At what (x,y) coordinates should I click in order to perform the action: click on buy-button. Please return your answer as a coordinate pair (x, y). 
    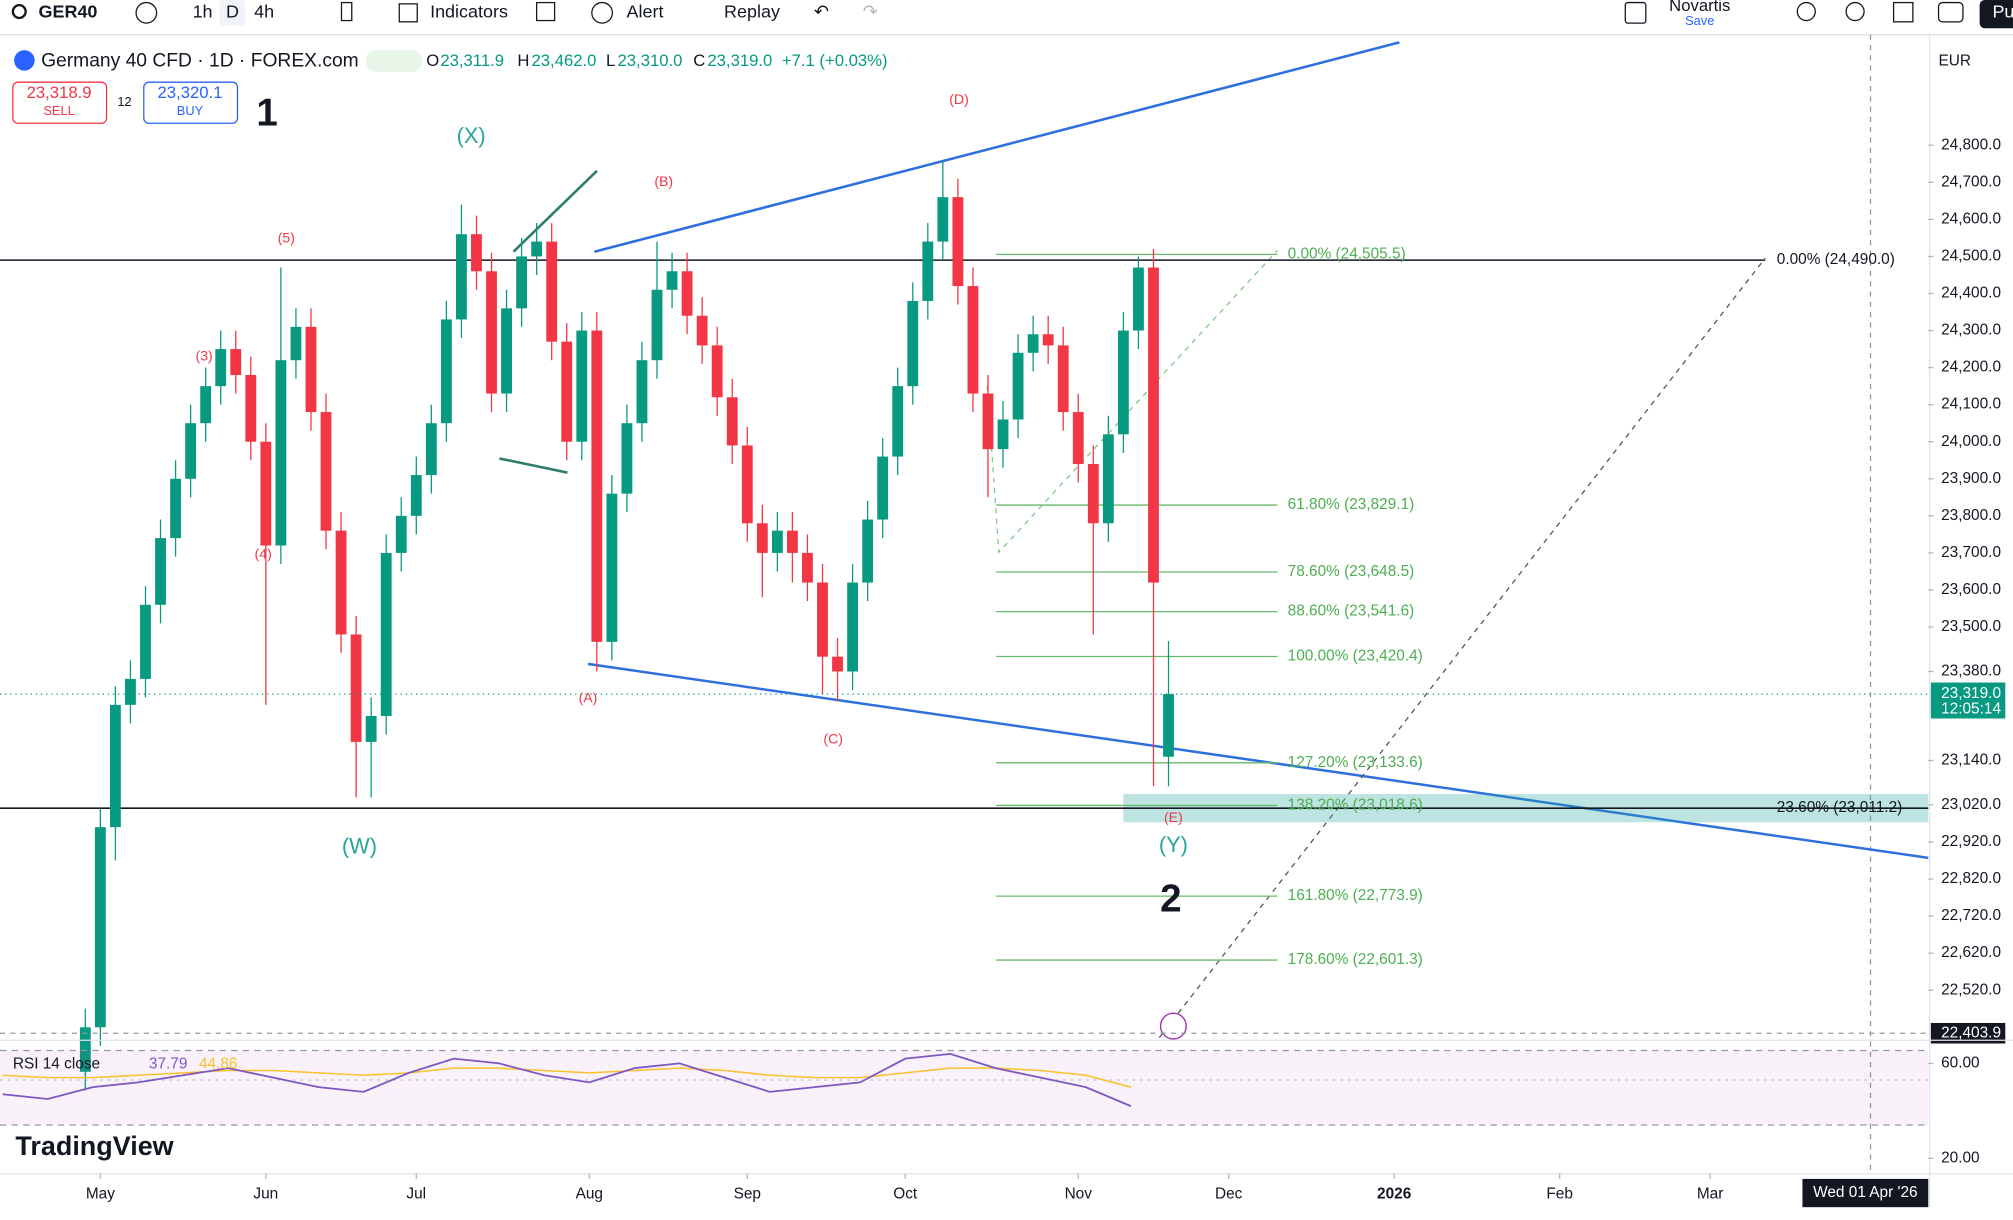
    Looking at the image, I should click on (191, 102).